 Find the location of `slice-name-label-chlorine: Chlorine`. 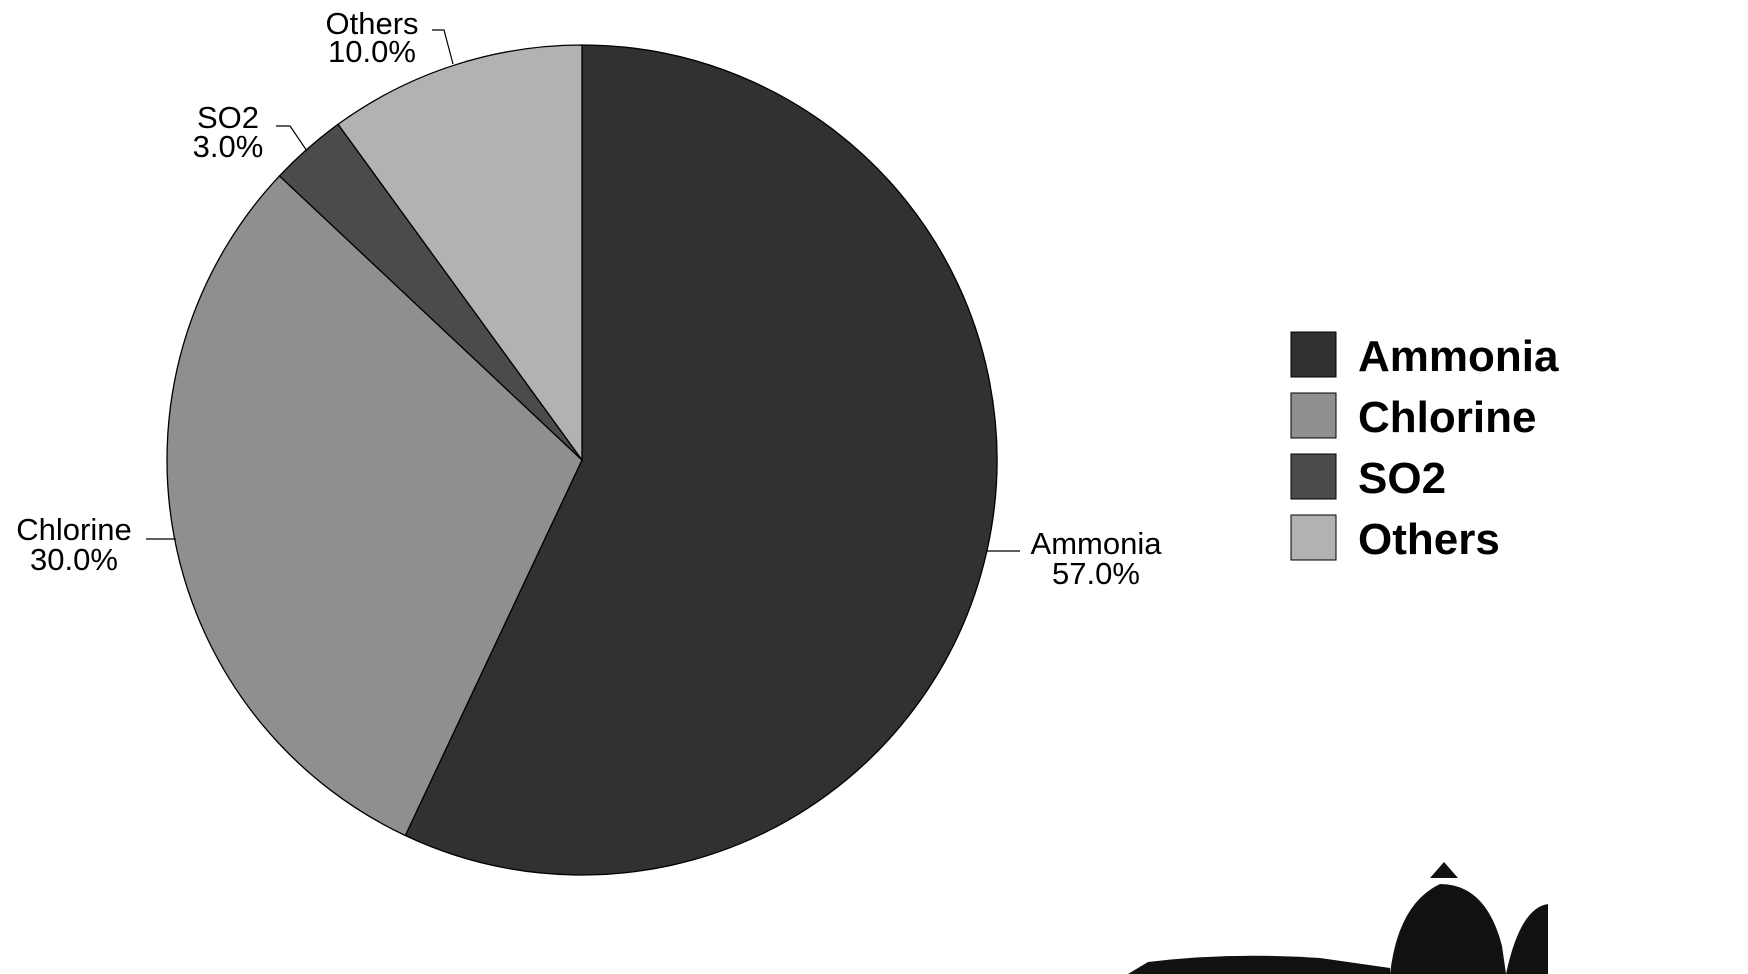

slice-name-label-chlorine: Chlorine is located at coordinates (73, 529).